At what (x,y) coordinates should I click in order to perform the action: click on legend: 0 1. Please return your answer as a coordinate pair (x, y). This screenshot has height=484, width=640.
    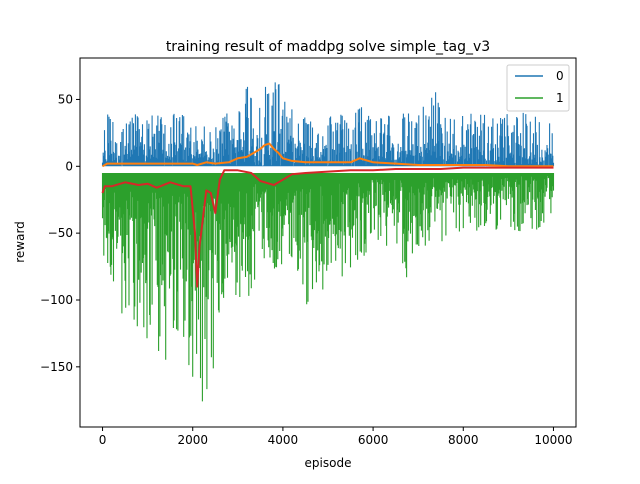
    Looking at the image, I should click on (538, 88).